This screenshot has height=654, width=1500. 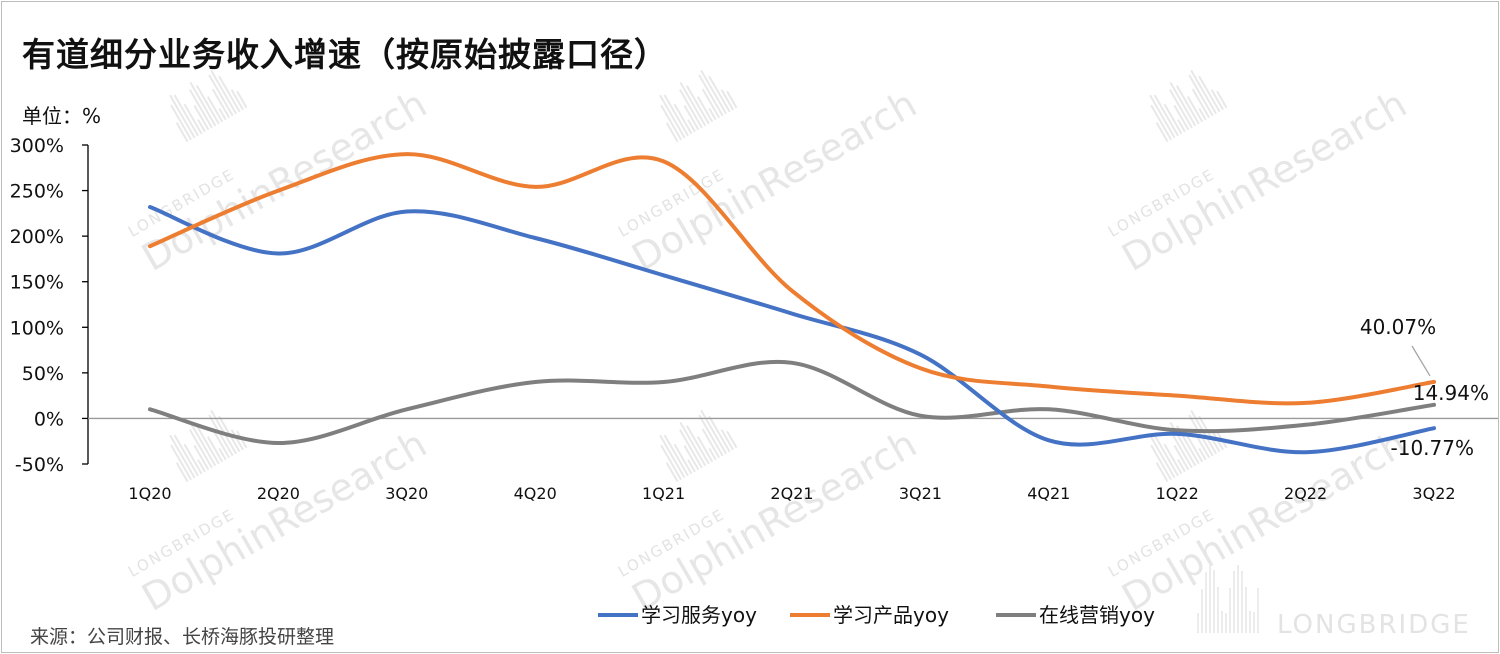 I want to click on legend-item: 学习产品yoy, so click(x=869, y=615).